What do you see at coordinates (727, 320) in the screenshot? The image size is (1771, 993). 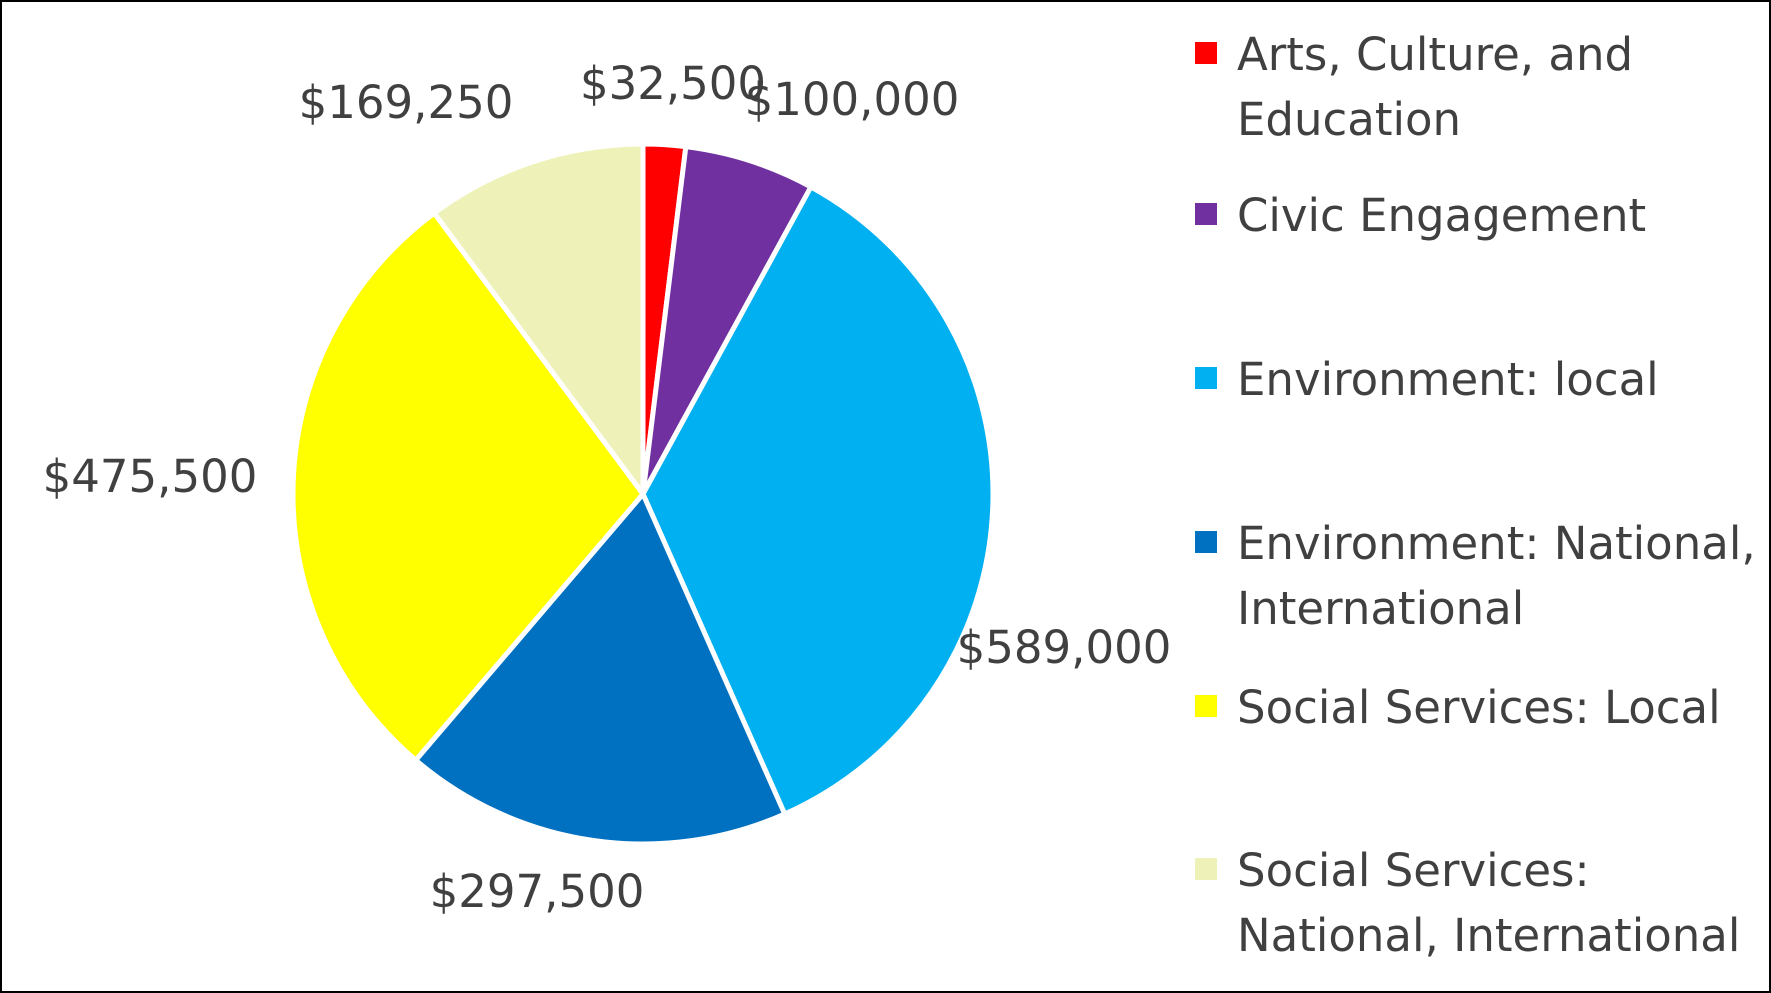 I see `pie-slice-civic` at bounding box center [727, 320].